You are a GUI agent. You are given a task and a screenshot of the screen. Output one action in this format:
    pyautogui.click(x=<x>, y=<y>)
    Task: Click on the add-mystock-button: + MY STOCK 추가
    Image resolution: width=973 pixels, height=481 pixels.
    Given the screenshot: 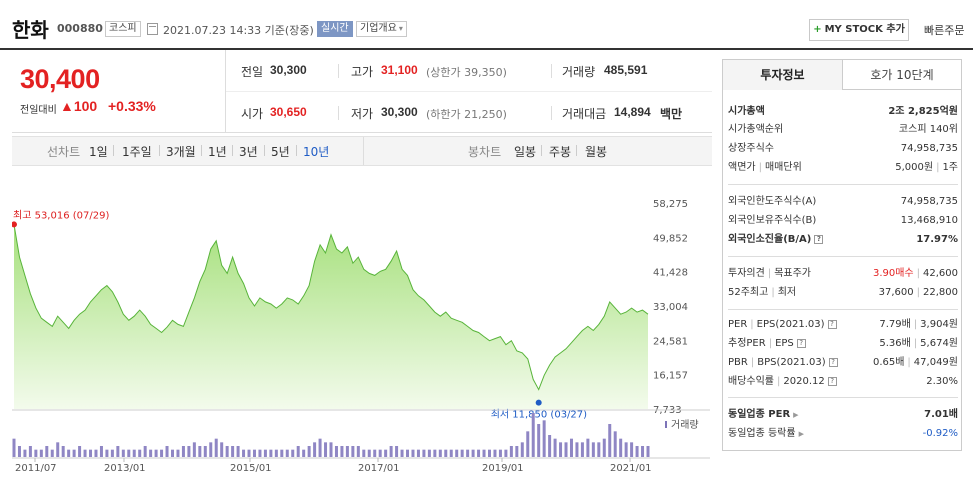 What is the action you would take?
    pyautogui.click(x=859, y=30)
    